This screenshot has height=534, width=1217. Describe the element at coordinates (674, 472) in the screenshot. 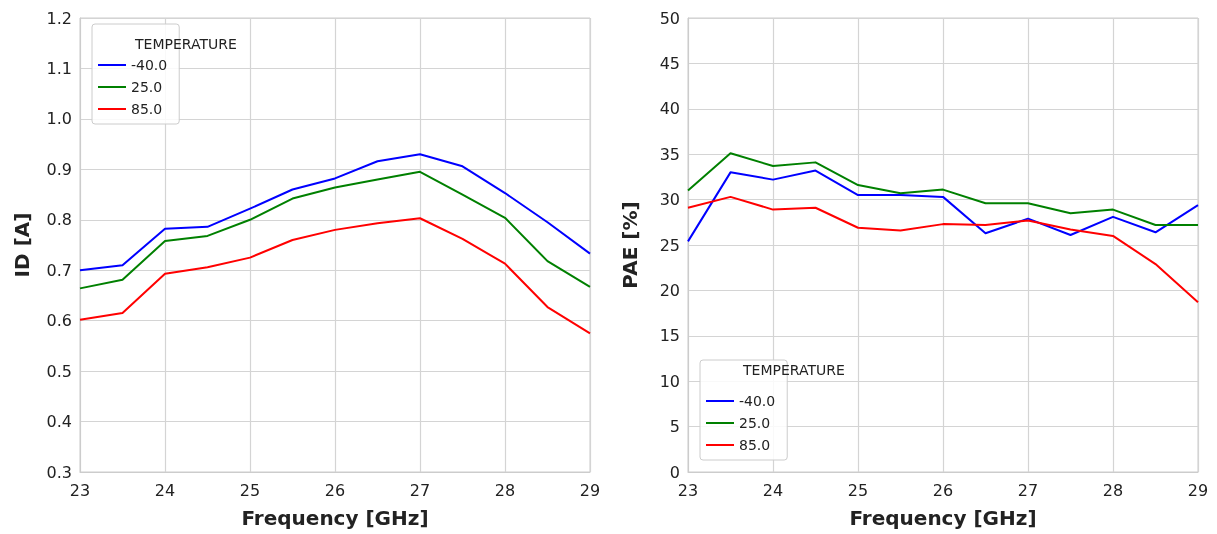

I see `y-tick-label: 0` at that location.